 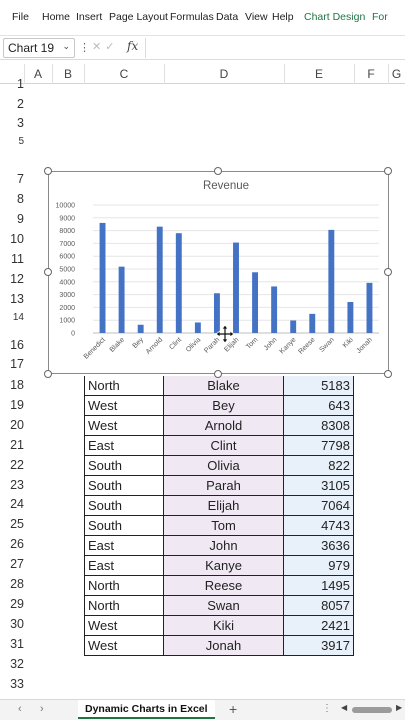 What do you see at coordinates (372, 710) in the screenshot?
I see `horizontal-scrollbar` at bounding box center [372, 710].